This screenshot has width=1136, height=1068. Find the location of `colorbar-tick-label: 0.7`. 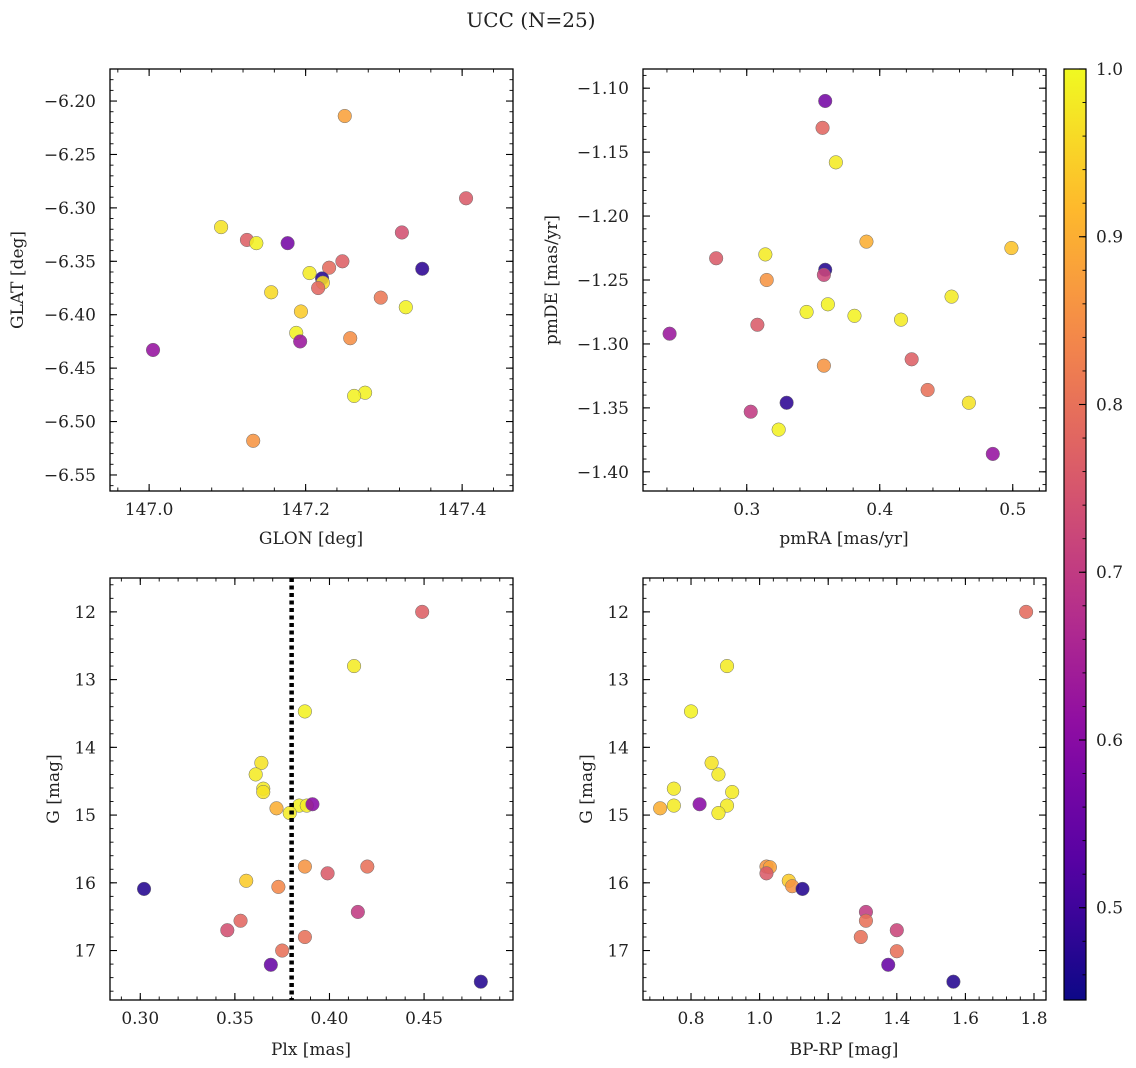

colorbar-tick-label: 0.7 is located at coordinates (1109, 573).